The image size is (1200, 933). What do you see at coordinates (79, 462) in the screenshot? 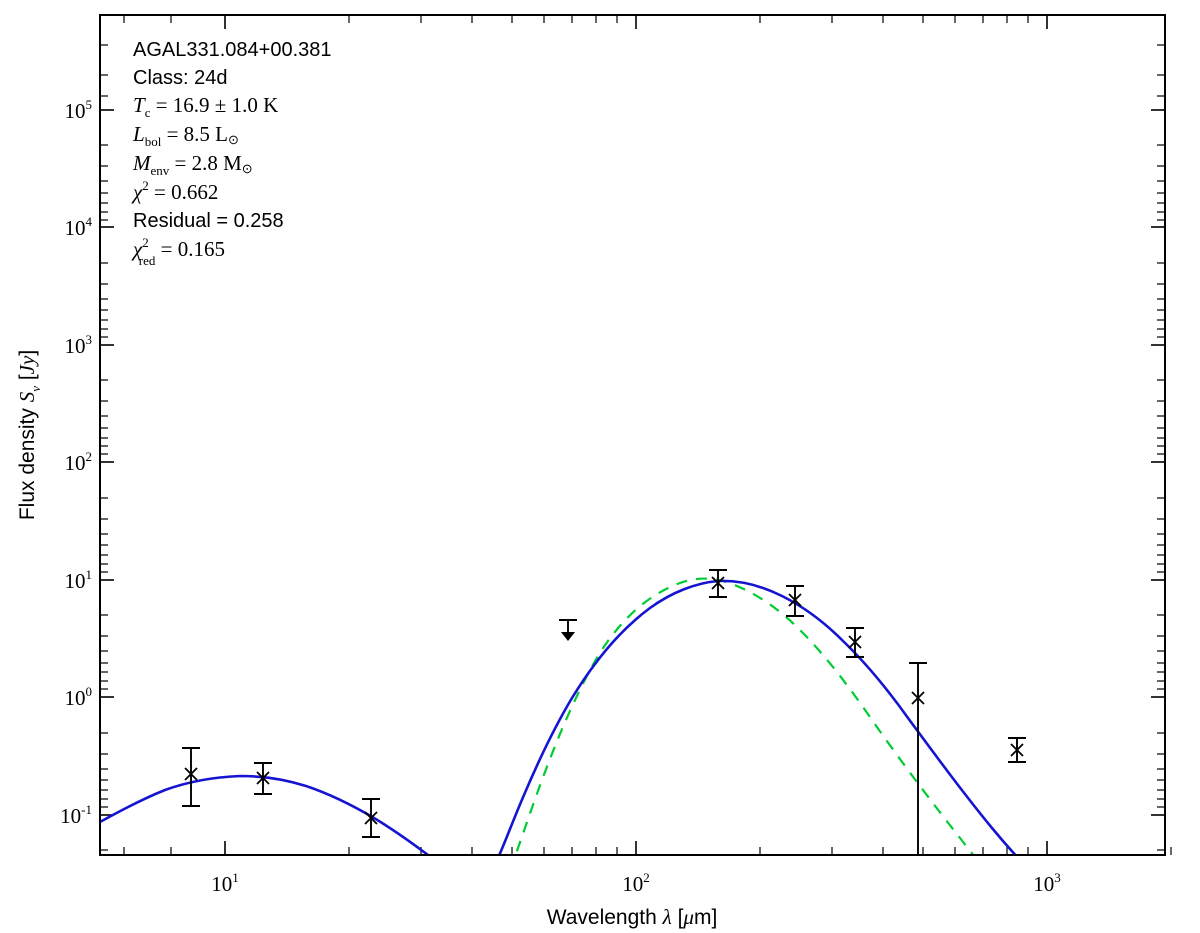
I see `y-tick-label-1e2: 10²` at bounding box center [79, 462].